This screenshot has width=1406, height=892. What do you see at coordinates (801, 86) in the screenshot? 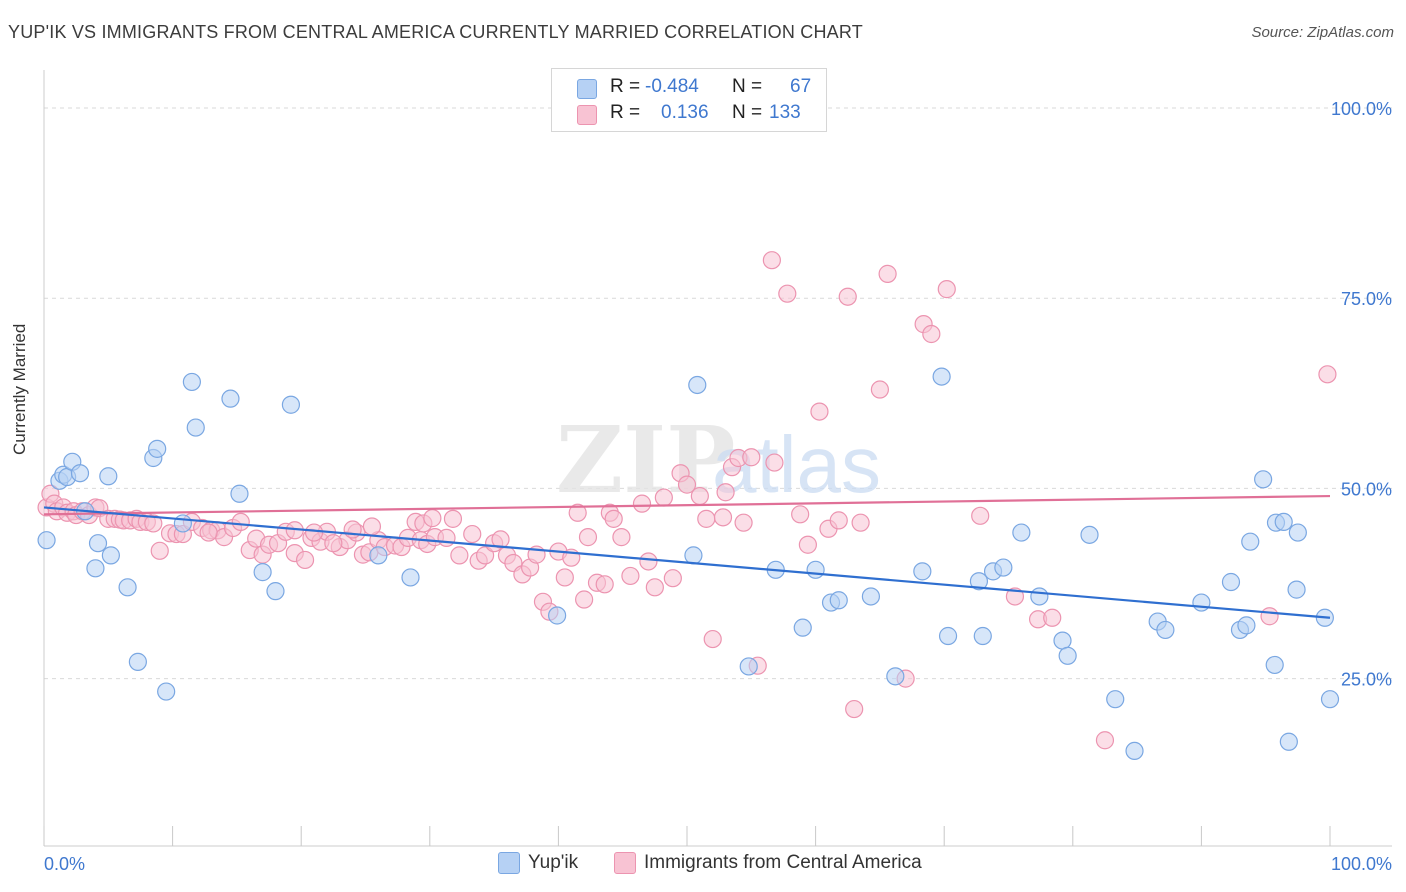
I see `legend-n-value: 67` at bounding box center [801, 86].